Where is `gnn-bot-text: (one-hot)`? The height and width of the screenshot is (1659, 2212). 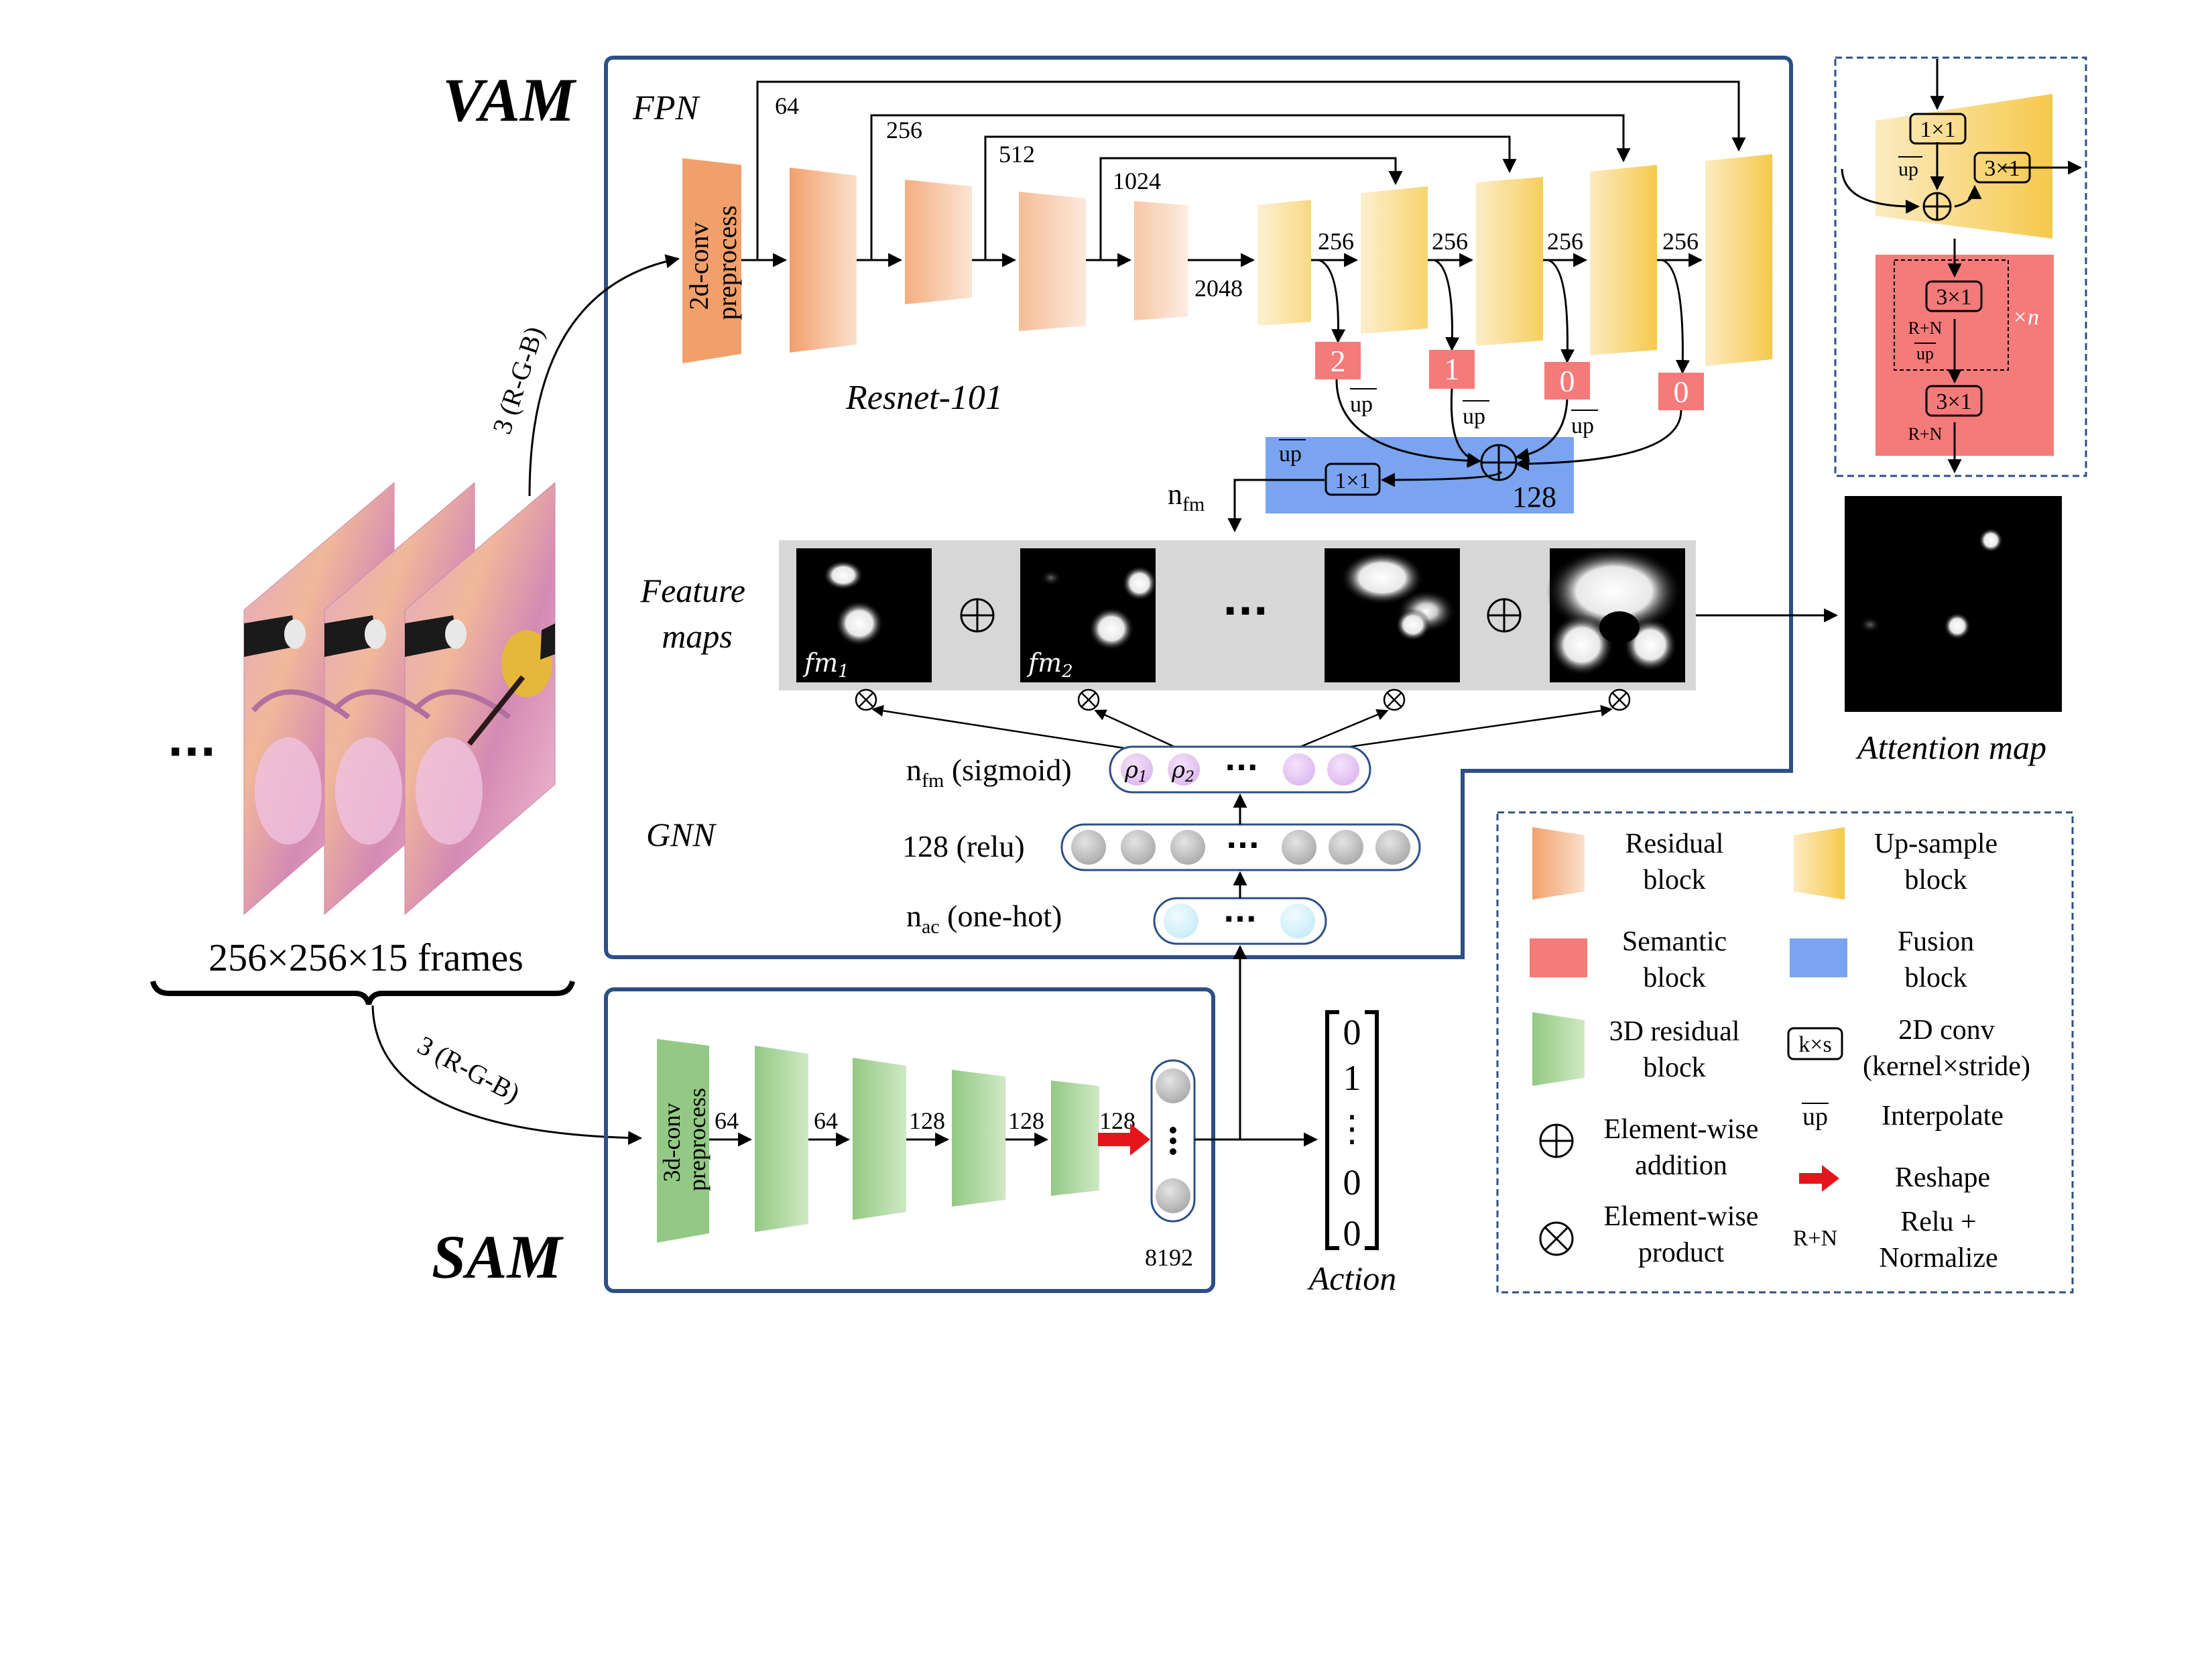 gnn-bot-text: (one-hot) is located at coordinates (1001, 916).